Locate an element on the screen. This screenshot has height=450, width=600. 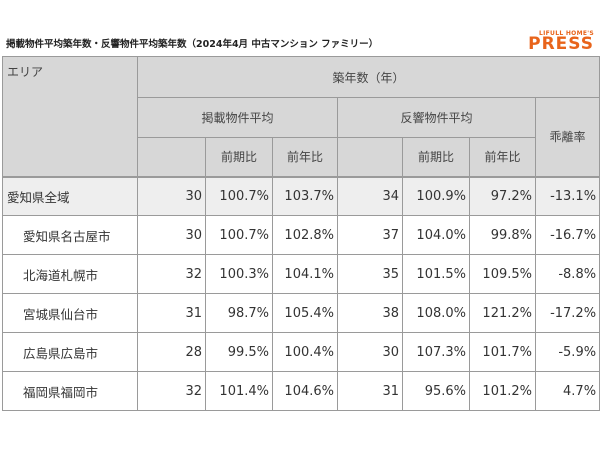
gap-rate: -17.2% is located at coordinates (567, 313).